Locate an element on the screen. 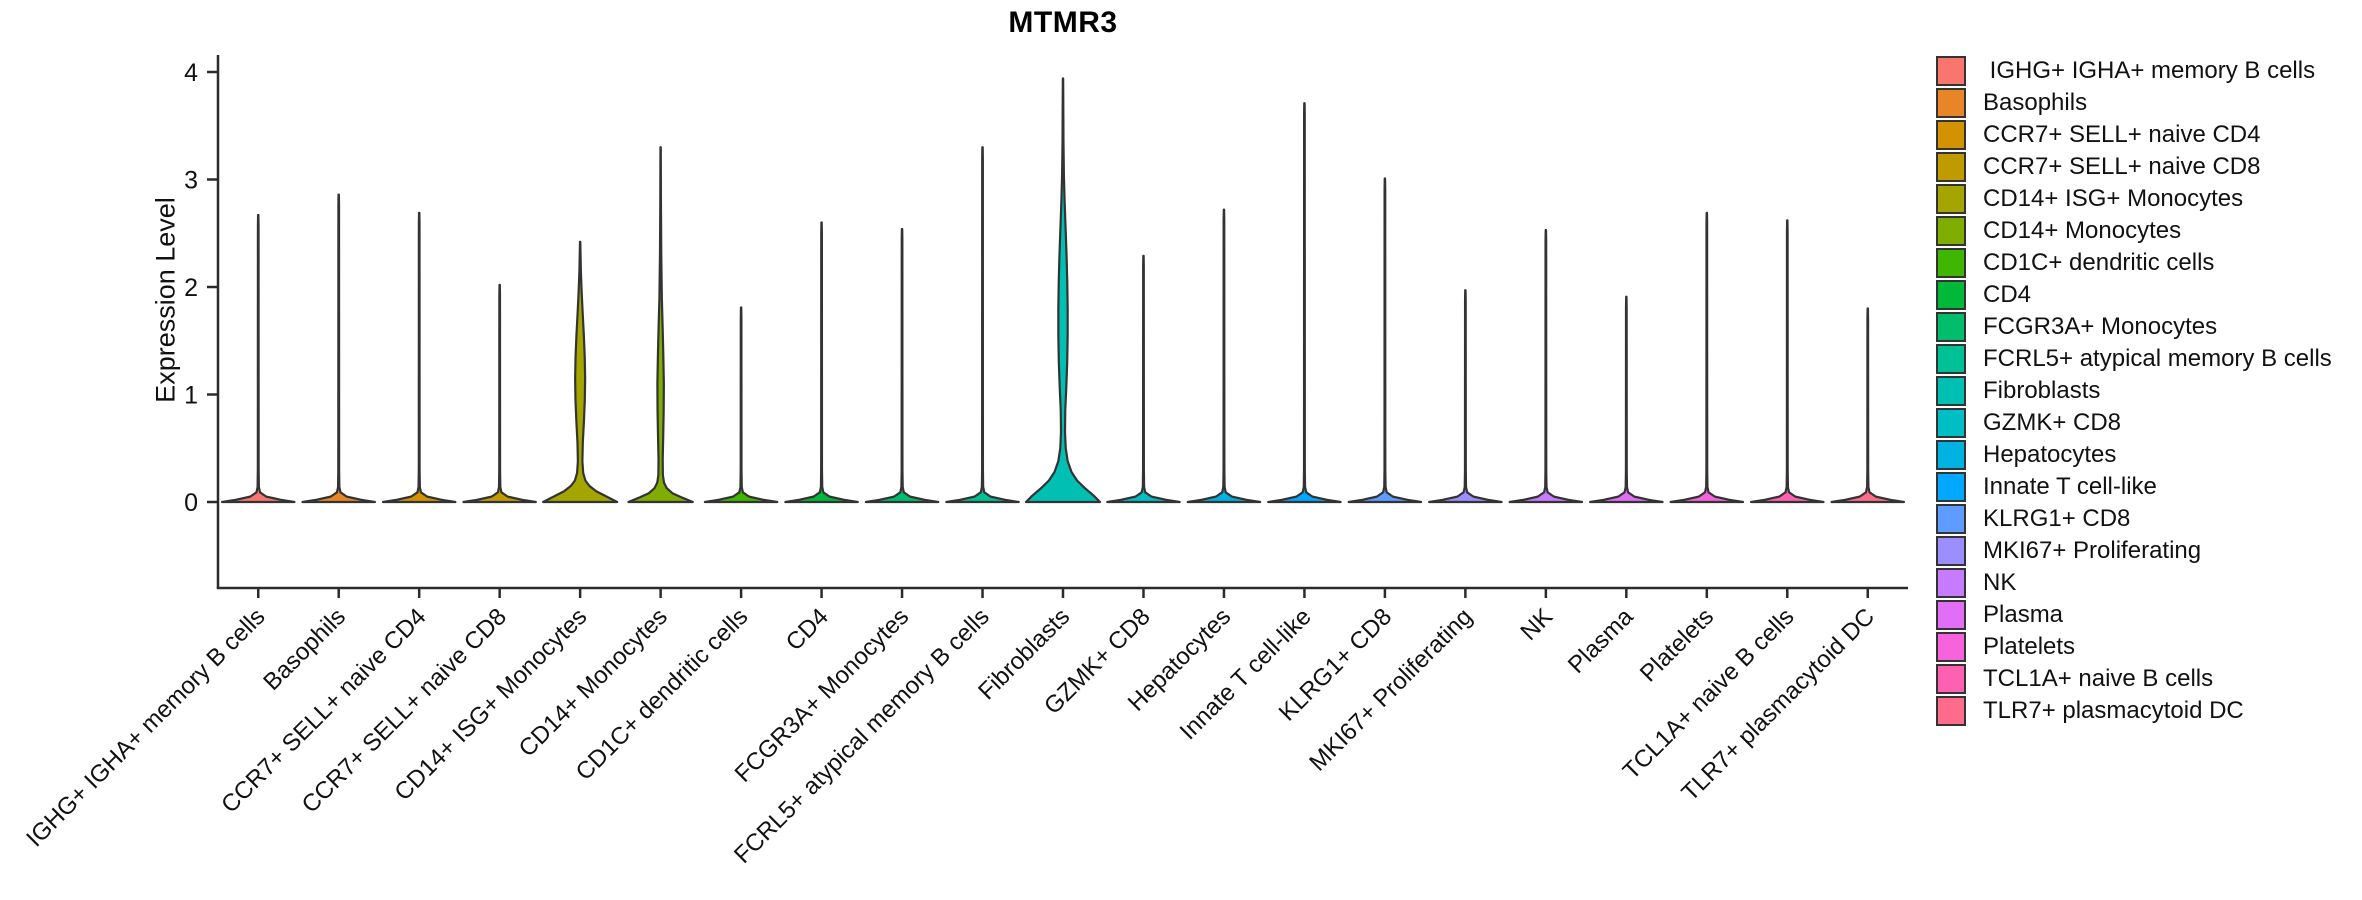  legend-item: GZMK+ CD8 is located at coordinates (2134, 423).